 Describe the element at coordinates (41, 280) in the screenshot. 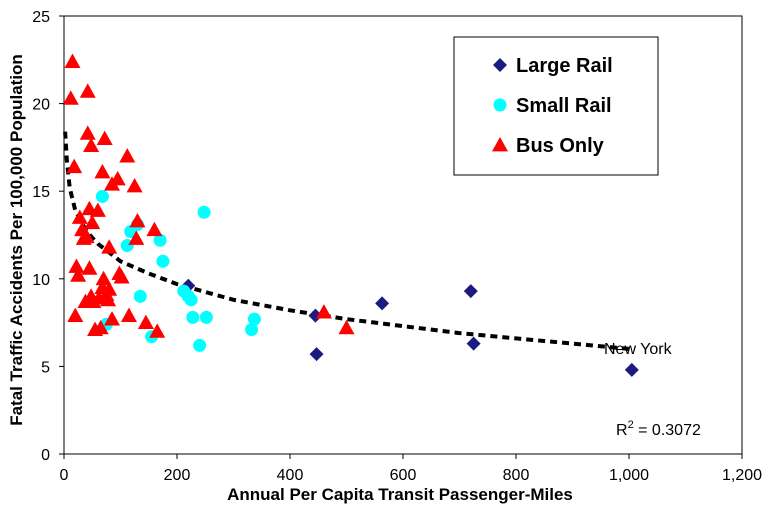

I see `y-tick-label: 10` at that location.